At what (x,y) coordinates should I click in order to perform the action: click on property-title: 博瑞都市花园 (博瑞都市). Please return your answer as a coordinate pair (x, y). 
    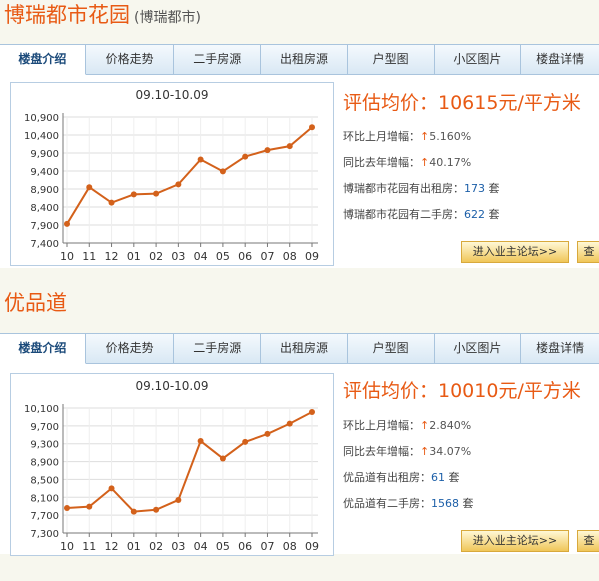
    Looking at the image, I should click on (102, 15).